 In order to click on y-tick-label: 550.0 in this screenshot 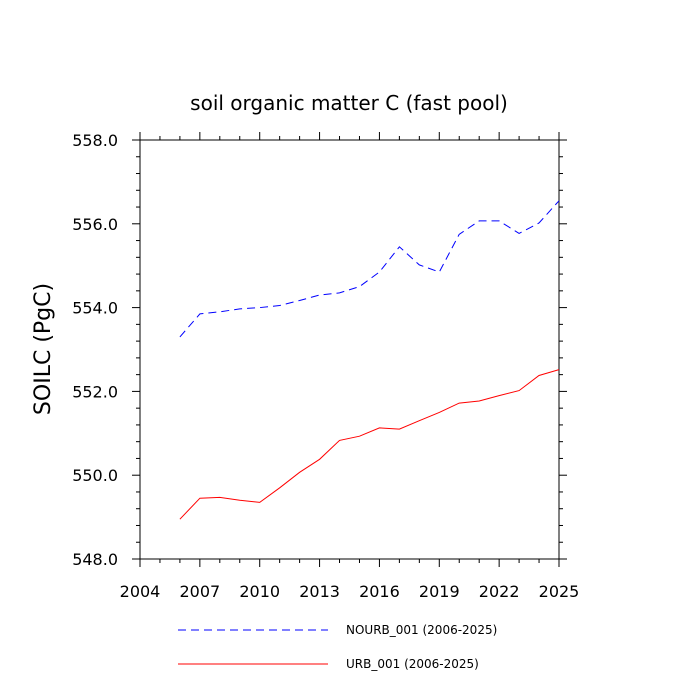, I will do `click(95, 475)`.